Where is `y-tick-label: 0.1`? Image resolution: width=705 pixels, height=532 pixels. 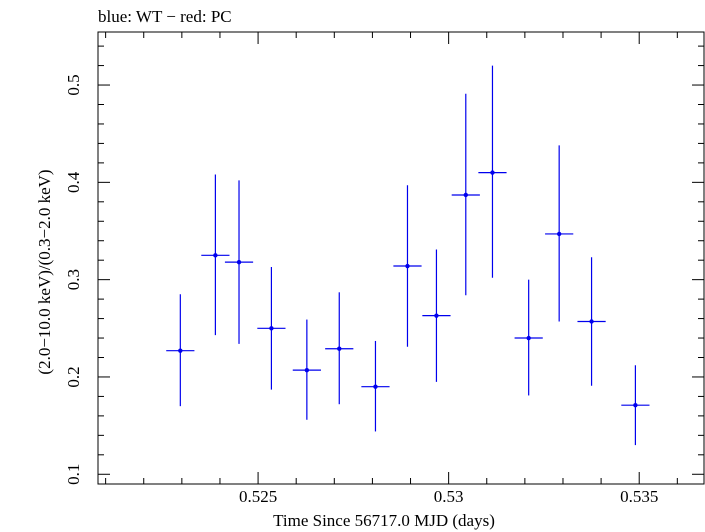 y-tick-label: 0.1 is located at coordinates (73, 474).